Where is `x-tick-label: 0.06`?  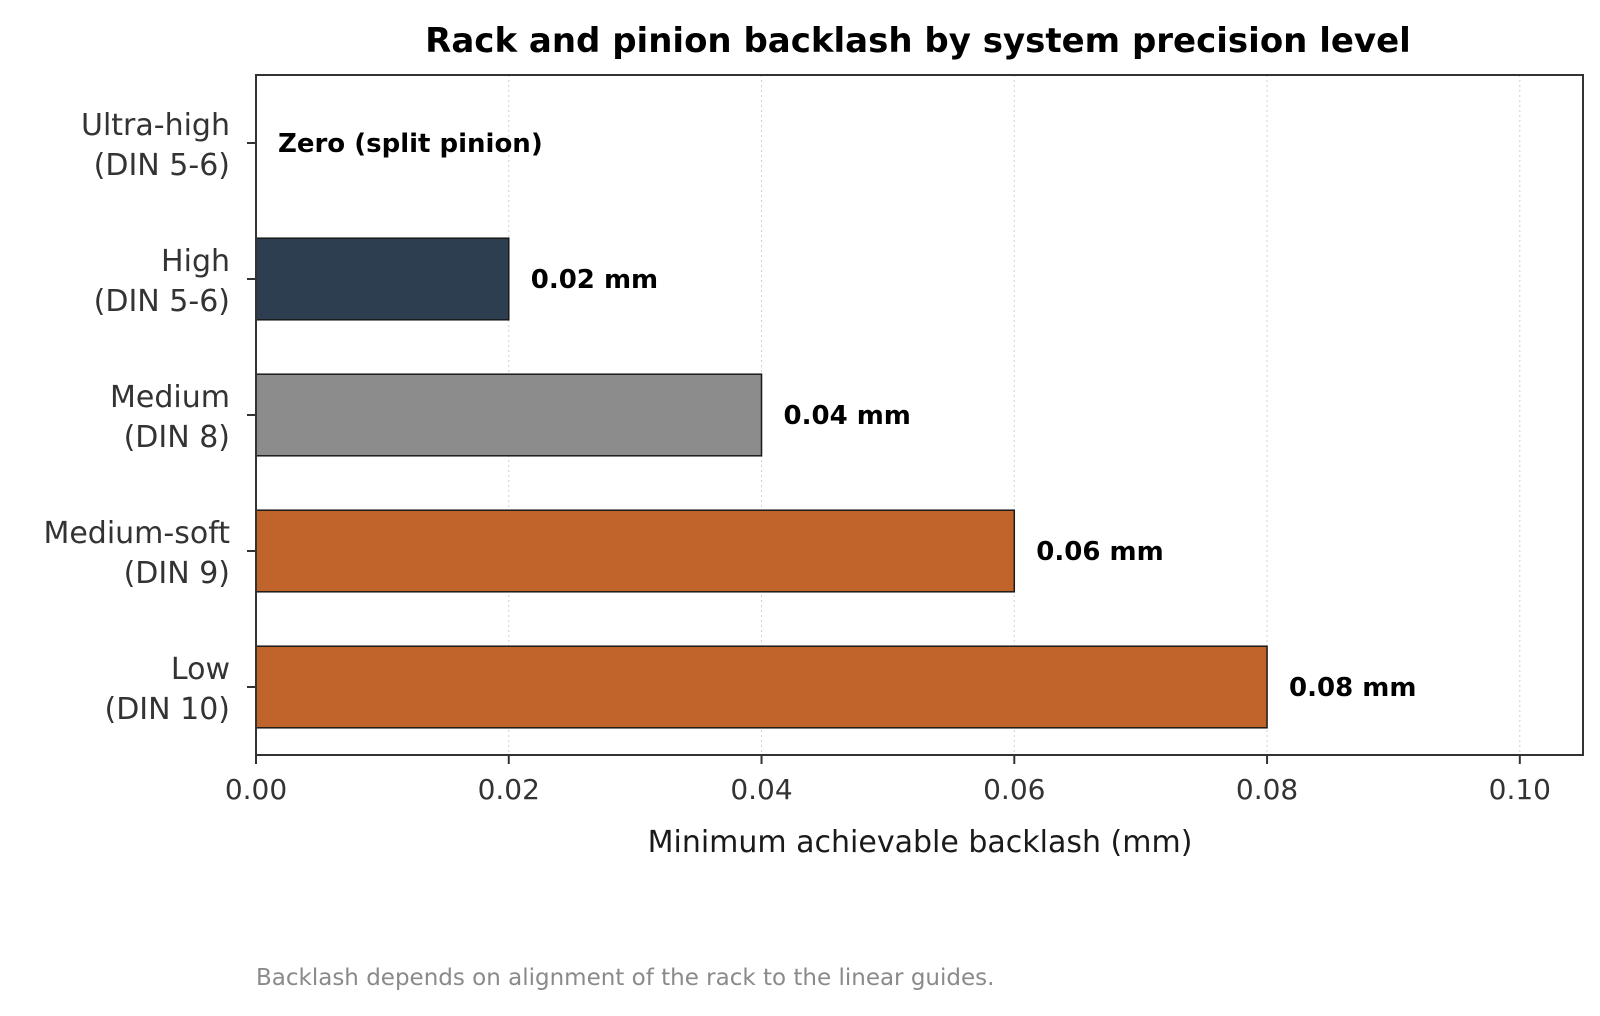
x-tick-label: 0.06 is located at coordinates (1014, 789).